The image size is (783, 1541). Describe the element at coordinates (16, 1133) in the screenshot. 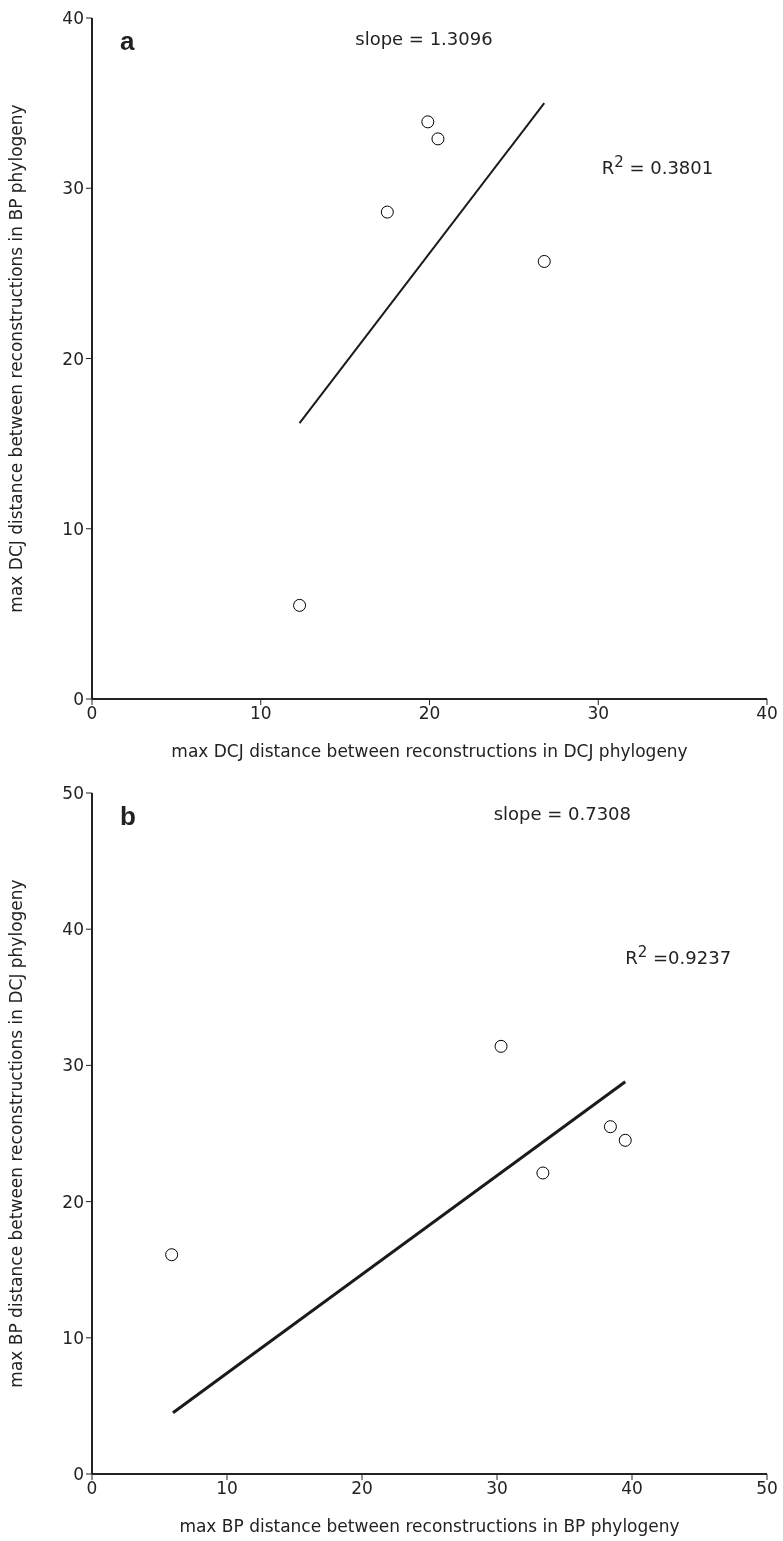

I see `y-axis-title: max BP distance between reconstructions in DCJ phylogeny` at that location.